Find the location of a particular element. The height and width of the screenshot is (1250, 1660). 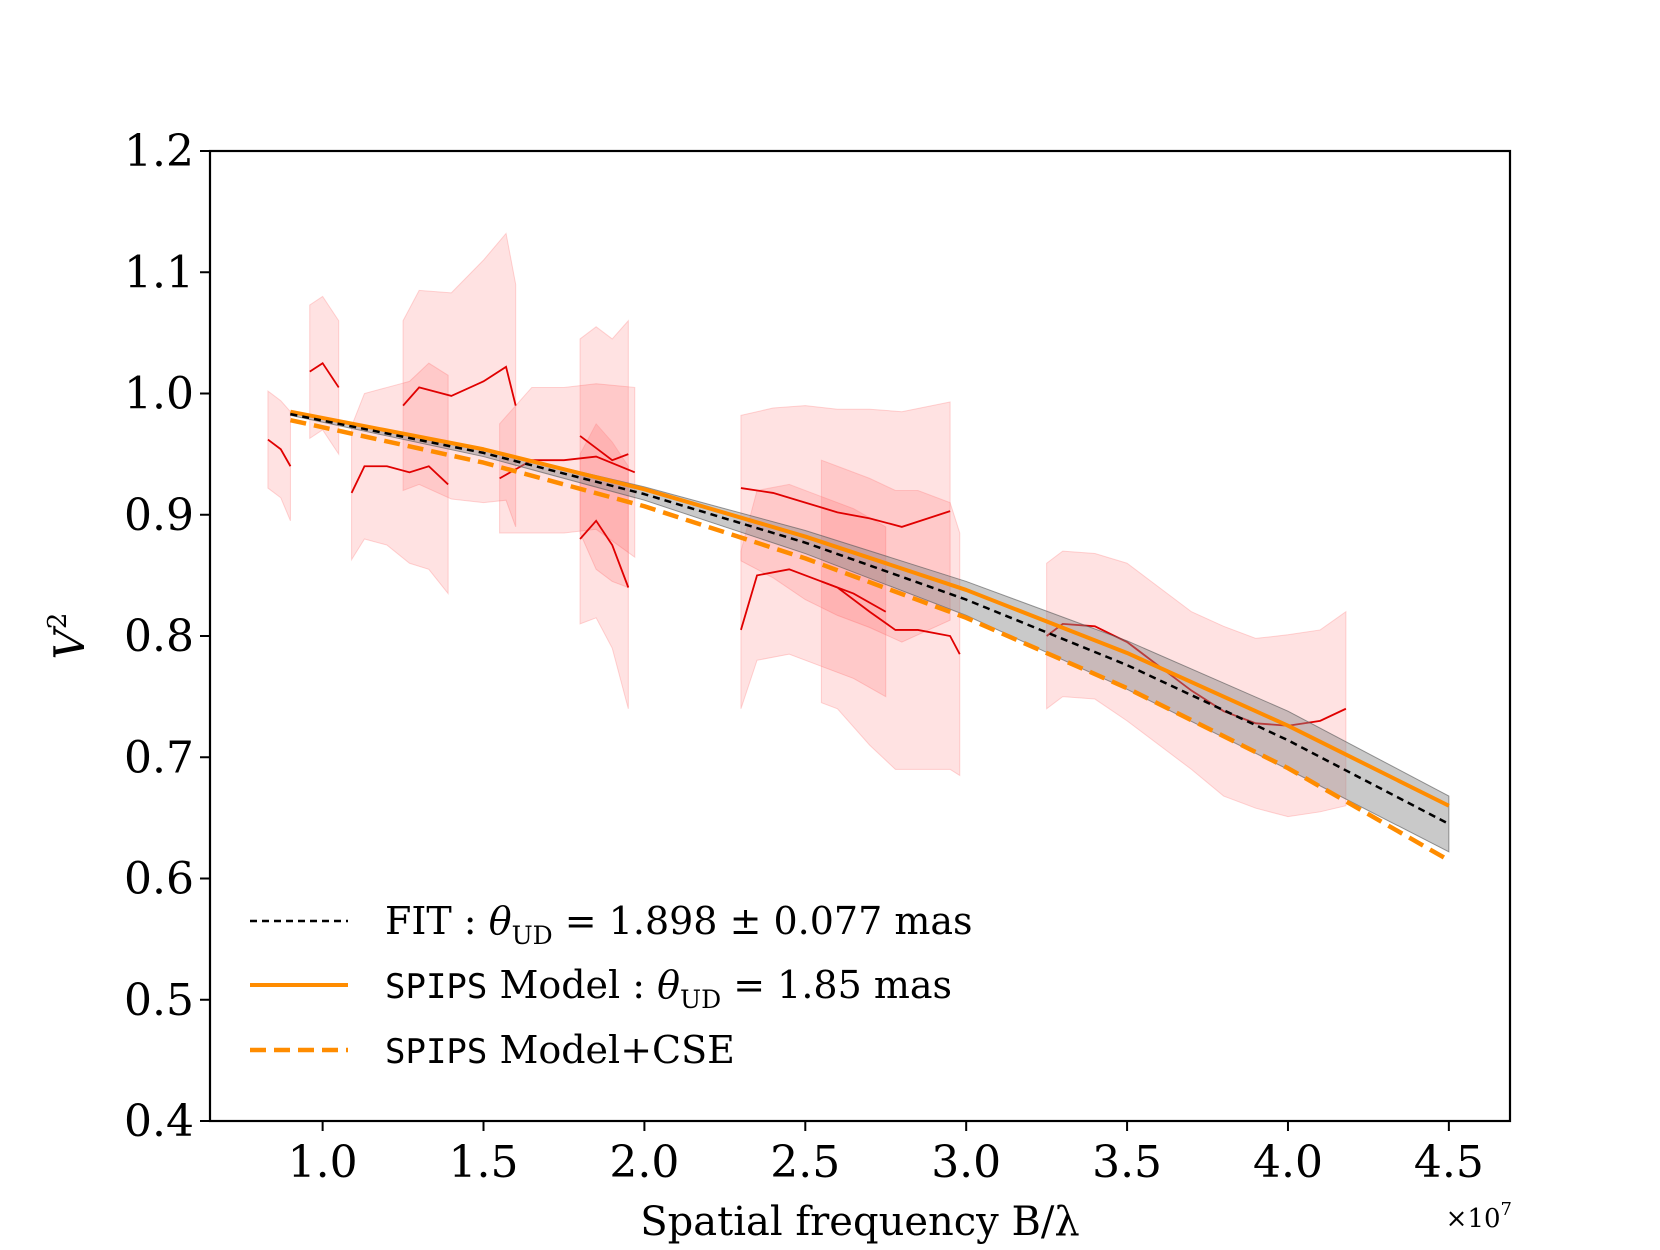

x-tick-label: 2.0 is located at coordinates (644, 1162).